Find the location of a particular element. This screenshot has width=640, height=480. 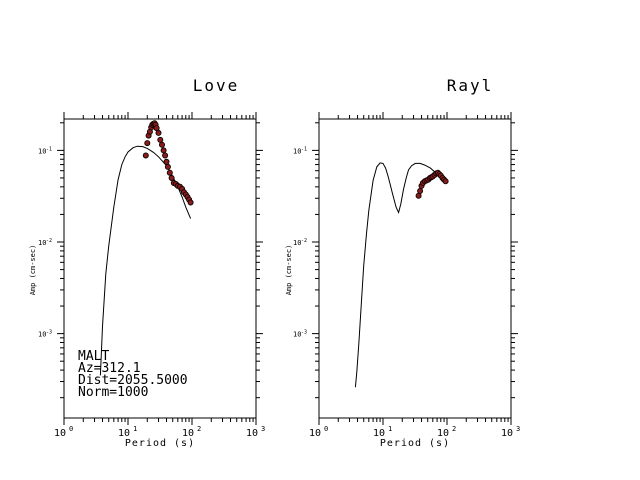

love-x-axis-label: Period (s) is located at coordinates (160, 443).